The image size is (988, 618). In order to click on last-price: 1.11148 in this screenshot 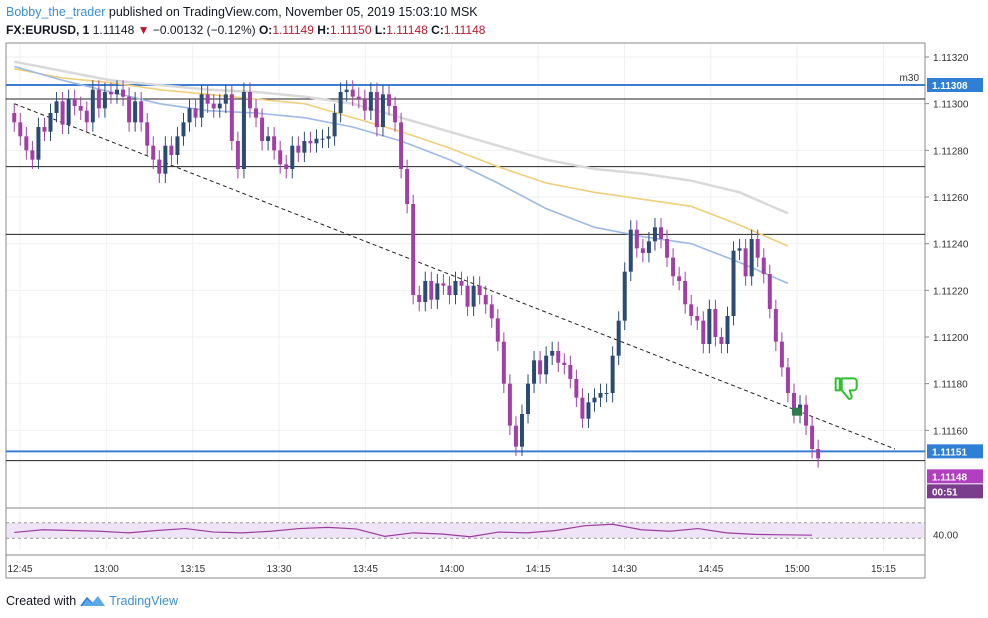, I will do `click(113, 30)`.